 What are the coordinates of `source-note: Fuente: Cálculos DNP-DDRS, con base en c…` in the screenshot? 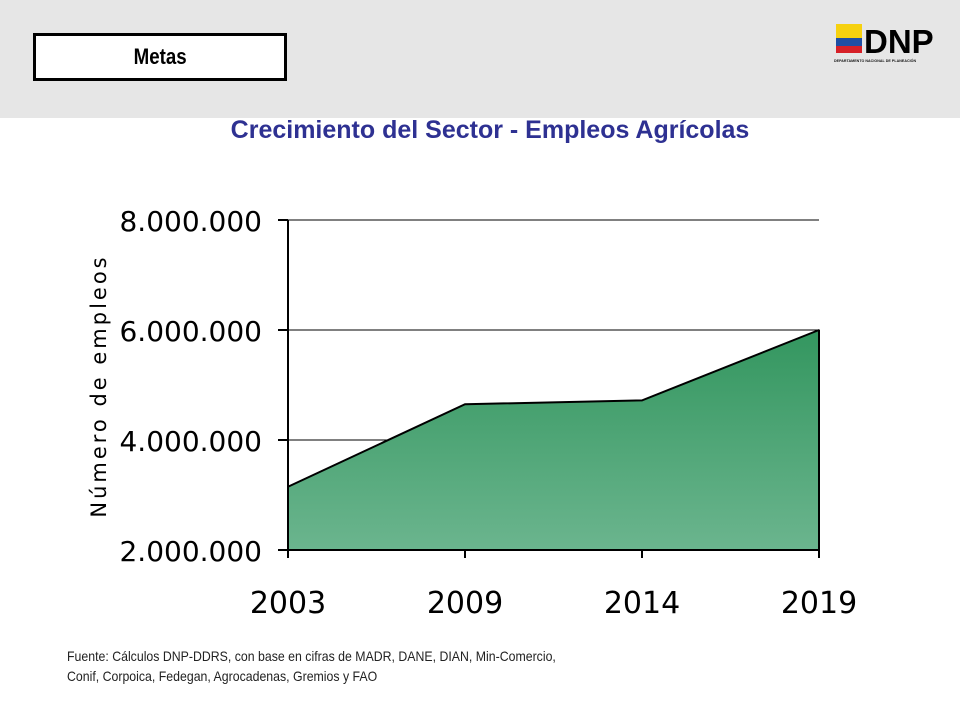 It's located at (311, 666).